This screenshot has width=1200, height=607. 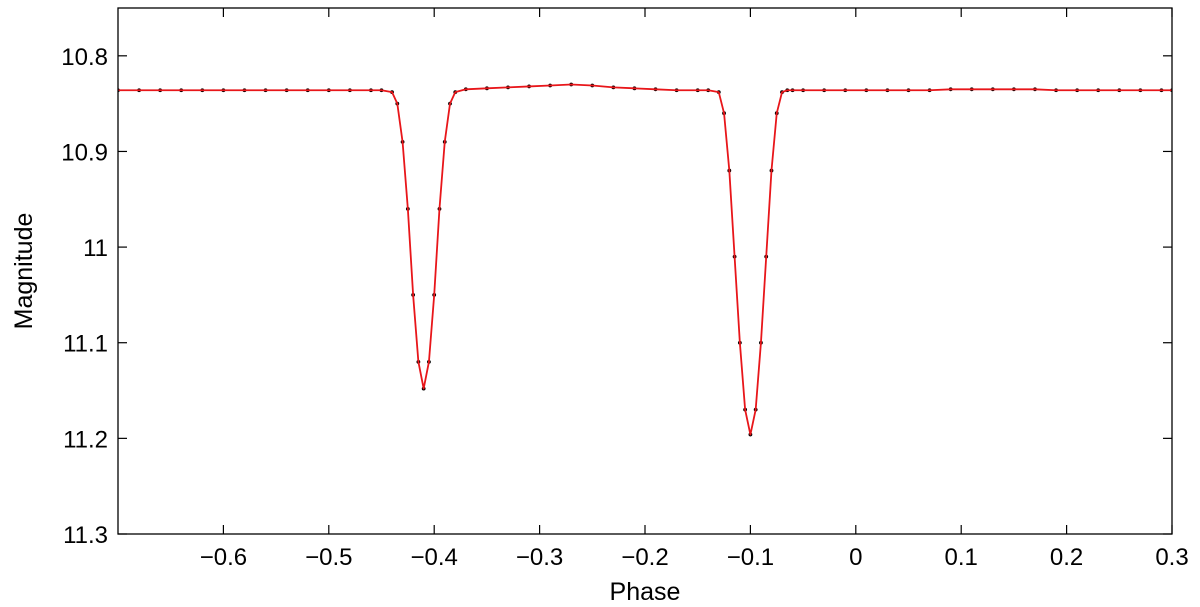 What do you see at coordinates (644, 557) in the screenshot?
I see `x-tick-label: −0.2` at bounding box center [644, 557].